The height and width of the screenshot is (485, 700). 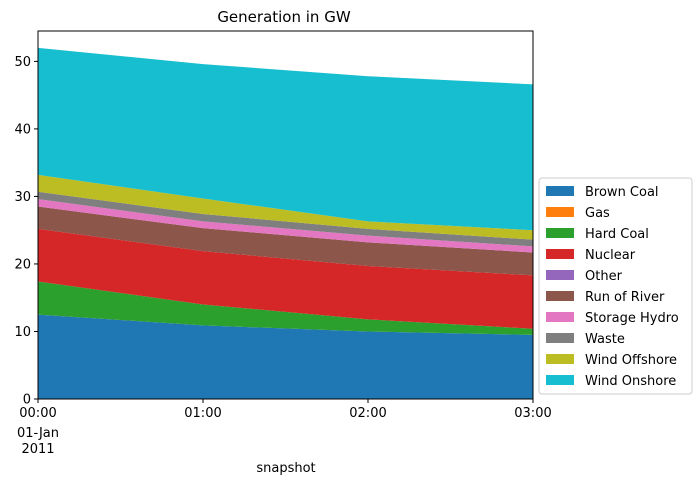 What do you see at coordinates (610, 255) in the screenshot?
I see `legend-label: Nuclear` at bounding box center [610, 255].